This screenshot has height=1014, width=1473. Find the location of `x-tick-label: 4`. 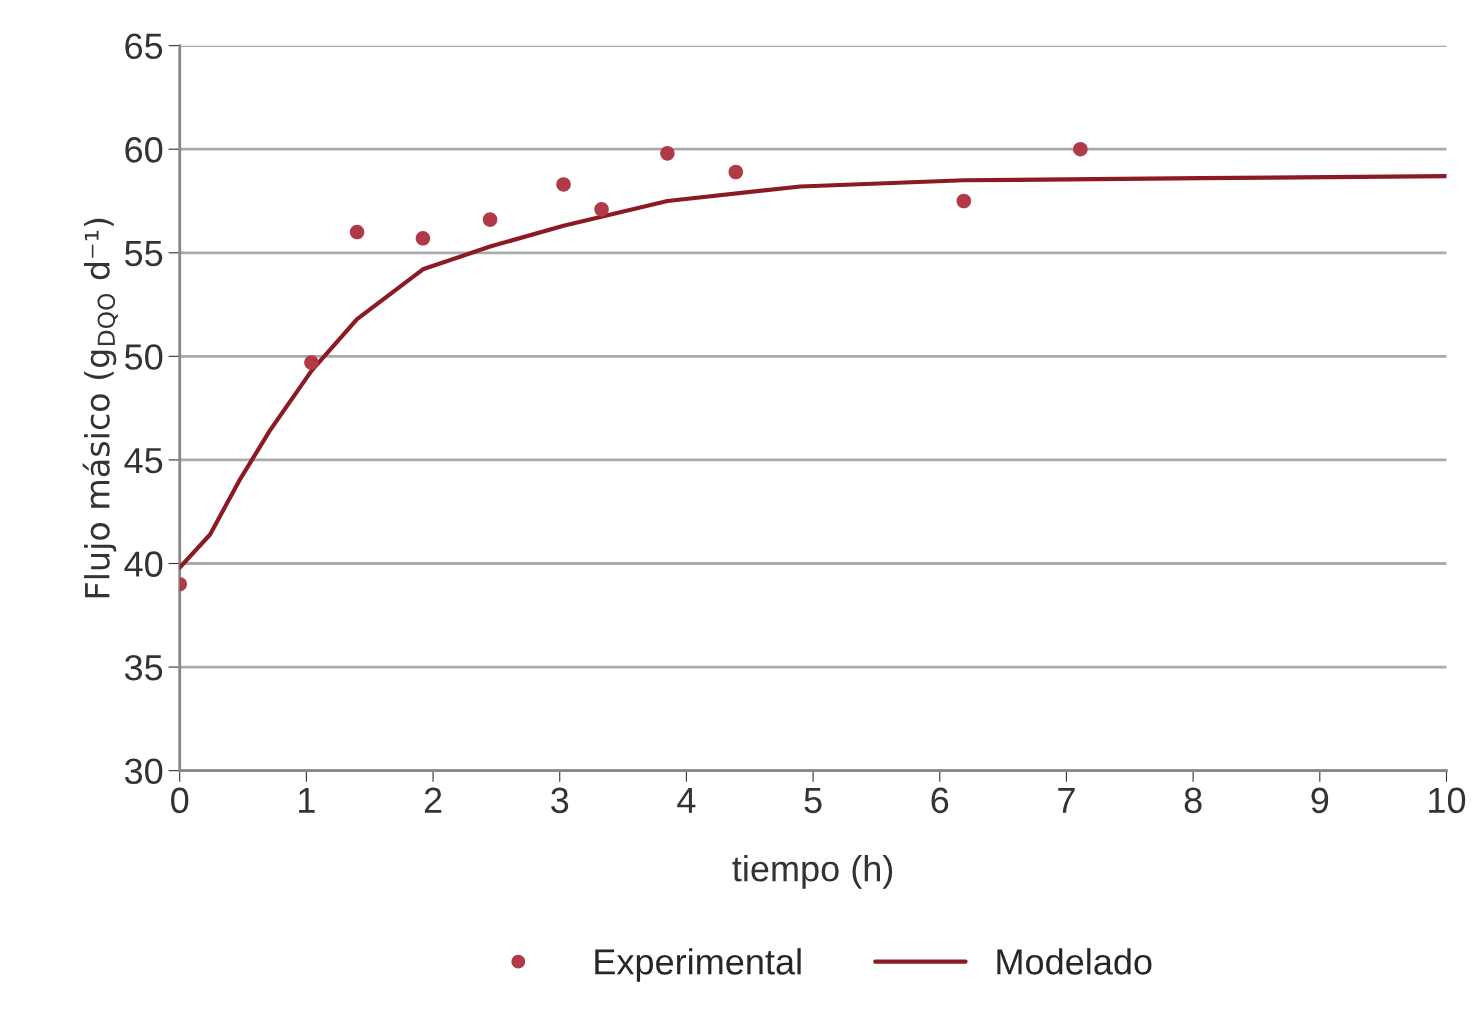

x-tick-label: 4 is located at coordinates (686, 800).